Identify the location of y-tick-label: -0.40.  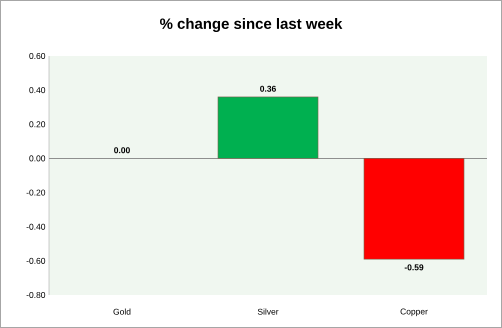
(36, 227).